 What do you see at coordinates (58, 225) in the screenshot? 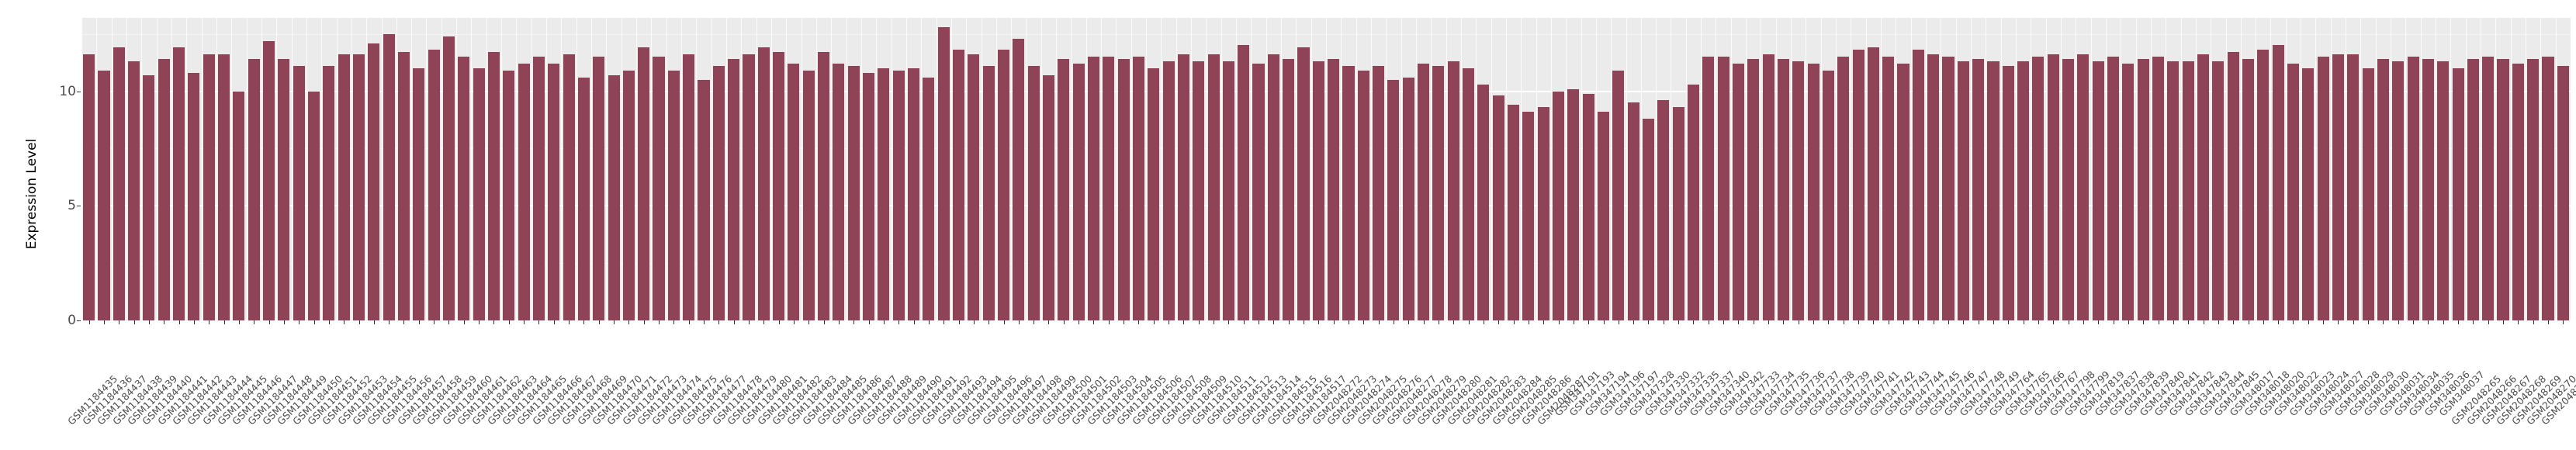
I see `y-axis-tick-labels: 0 5 10` at bounding box center [58, 225].